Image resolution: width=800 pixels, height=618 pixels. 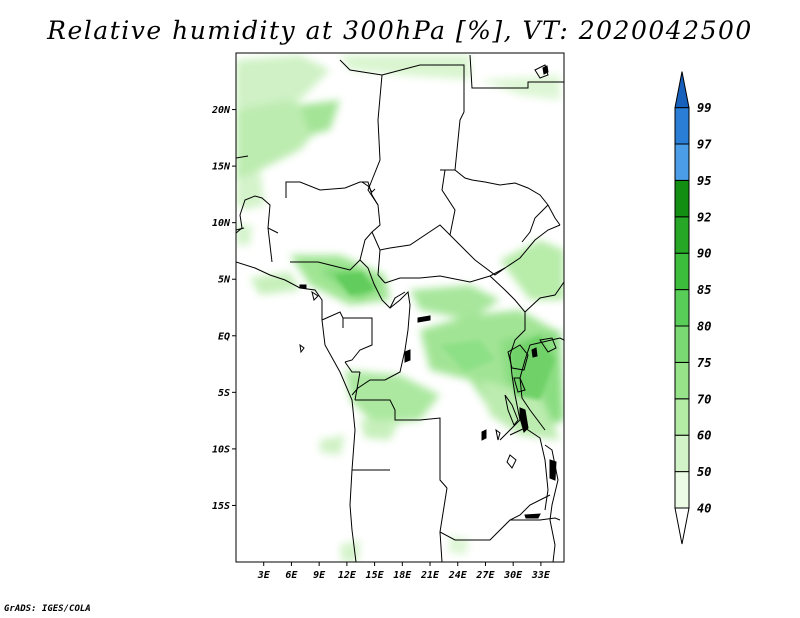 What do you see at coordinates (682, 90) in the screenshot?
I see `colorbar-upper-triangle` at bounding box center [682, 90].